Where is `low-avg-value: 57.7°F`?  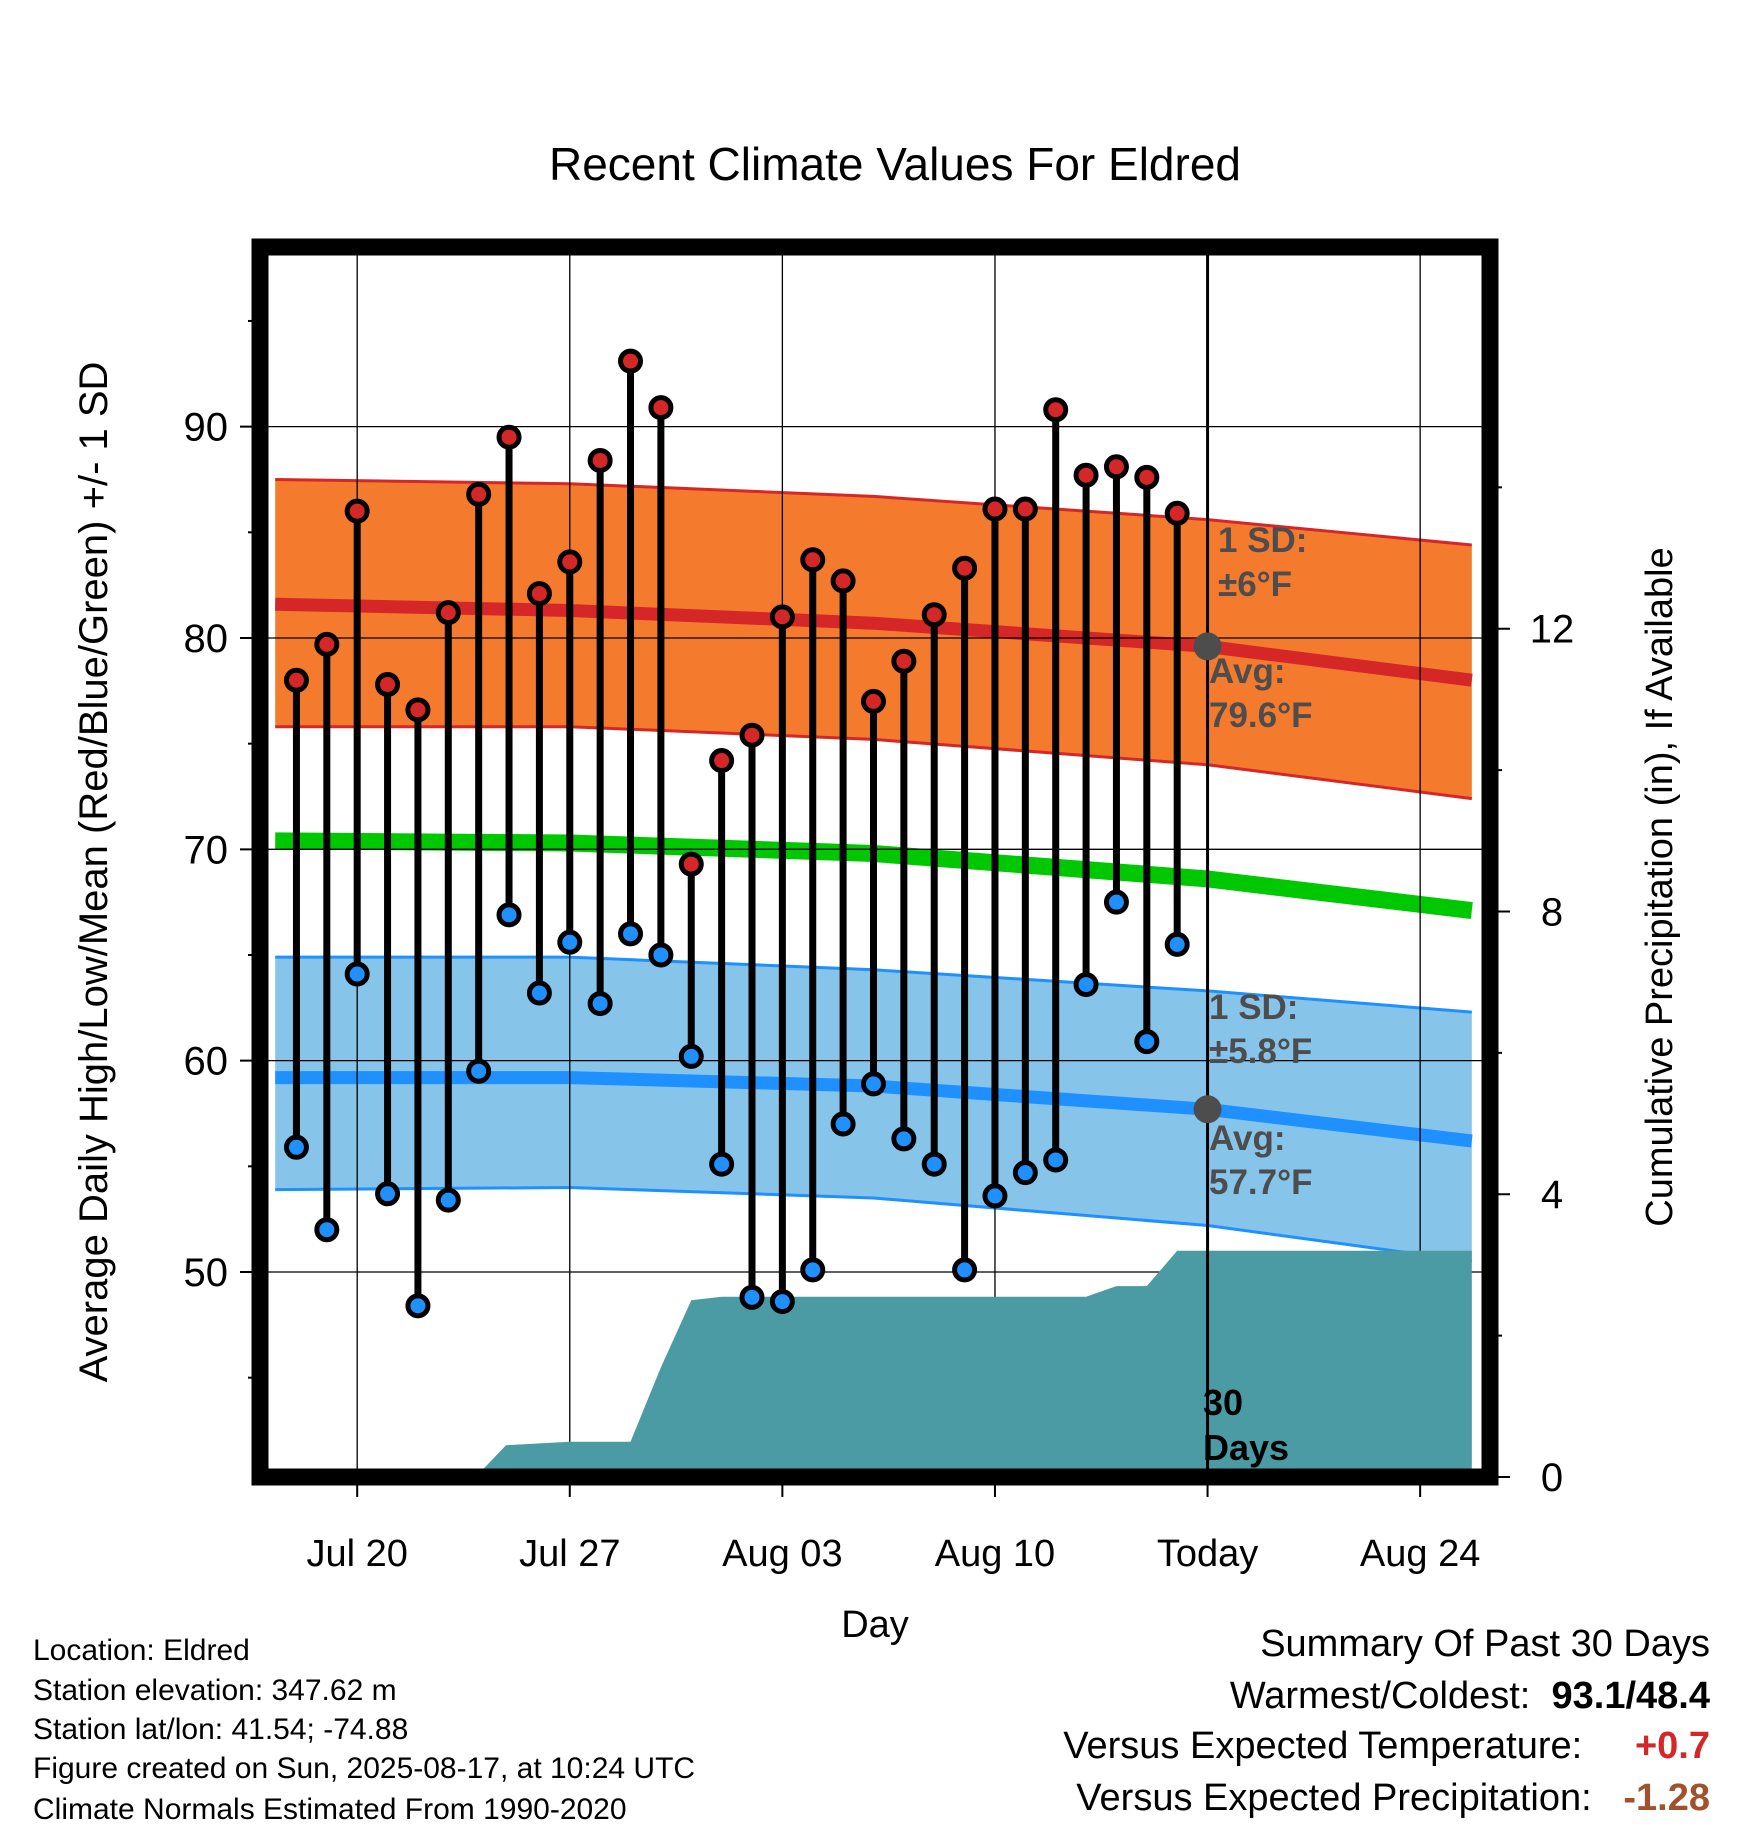
low-avg-value: 57.7°F is located at coordinates (1261, 1182).